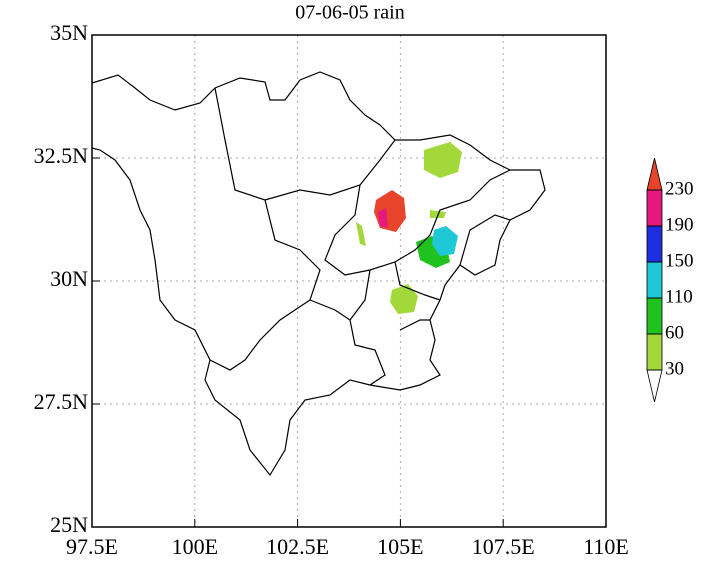 Image resolution: width=708 pixels, height=561 pixels. What do you see at coordinates (674, 368) in the screenshot?
I see `colorbar-label: 30` at bounding box center [674, 368].